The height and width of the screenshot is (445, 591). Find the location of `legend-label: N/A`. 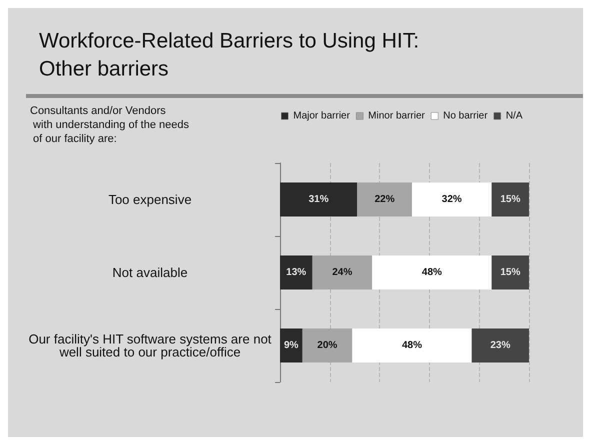

legend-label: N/A is located at coordinates (514, 116).